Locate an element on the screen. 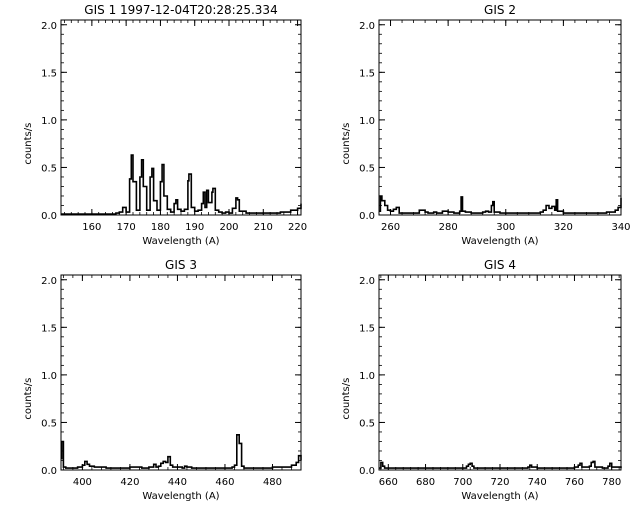 The image size is (640, 517). x-tick-label: 220 is located at coordinates (297, 227).